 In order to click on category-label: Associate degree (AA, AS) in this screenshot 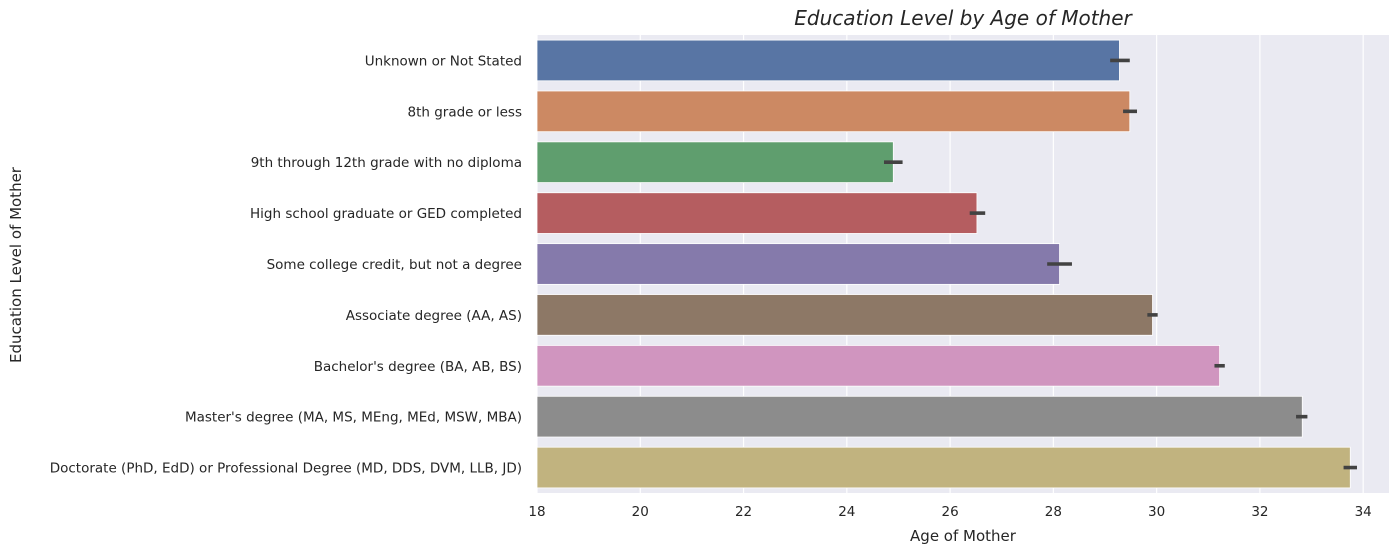, I will do `click(434, 316)`.